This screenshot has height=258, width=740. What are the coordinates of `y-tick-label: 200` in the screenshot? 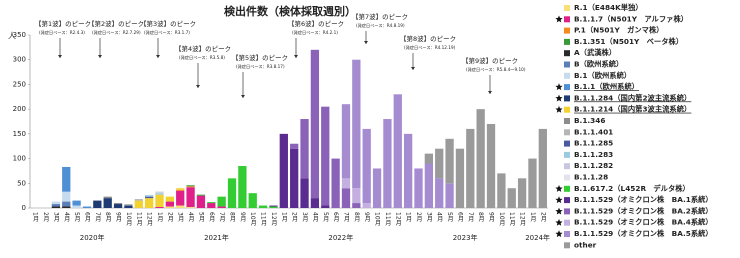 It's located at (19, 109).